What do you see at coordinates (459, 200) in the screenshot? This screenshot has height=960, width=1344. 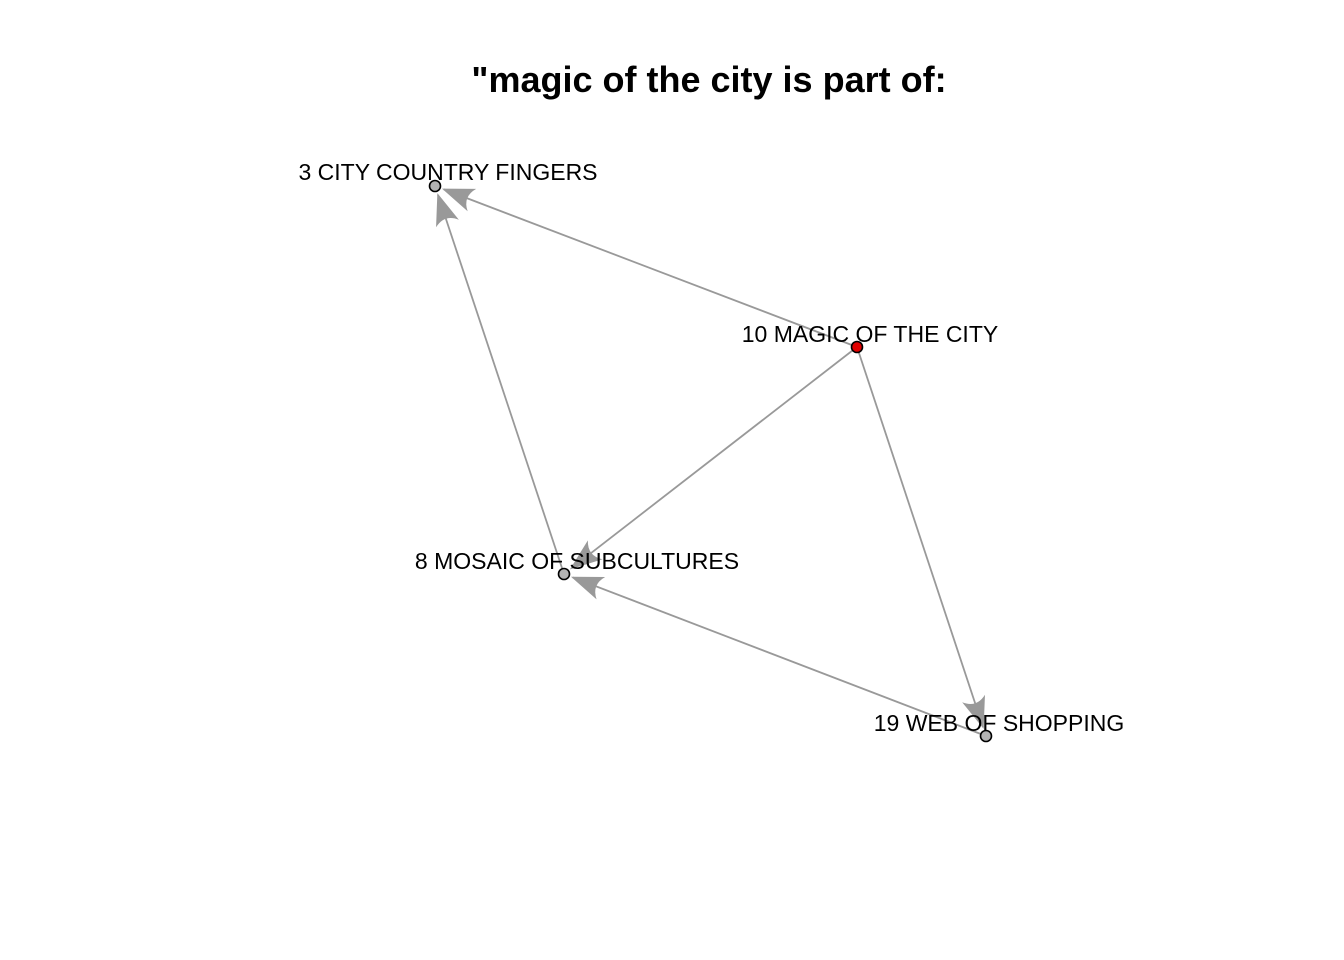 I see `arrowhead-n10-n3` at bounding box center [459, 200].